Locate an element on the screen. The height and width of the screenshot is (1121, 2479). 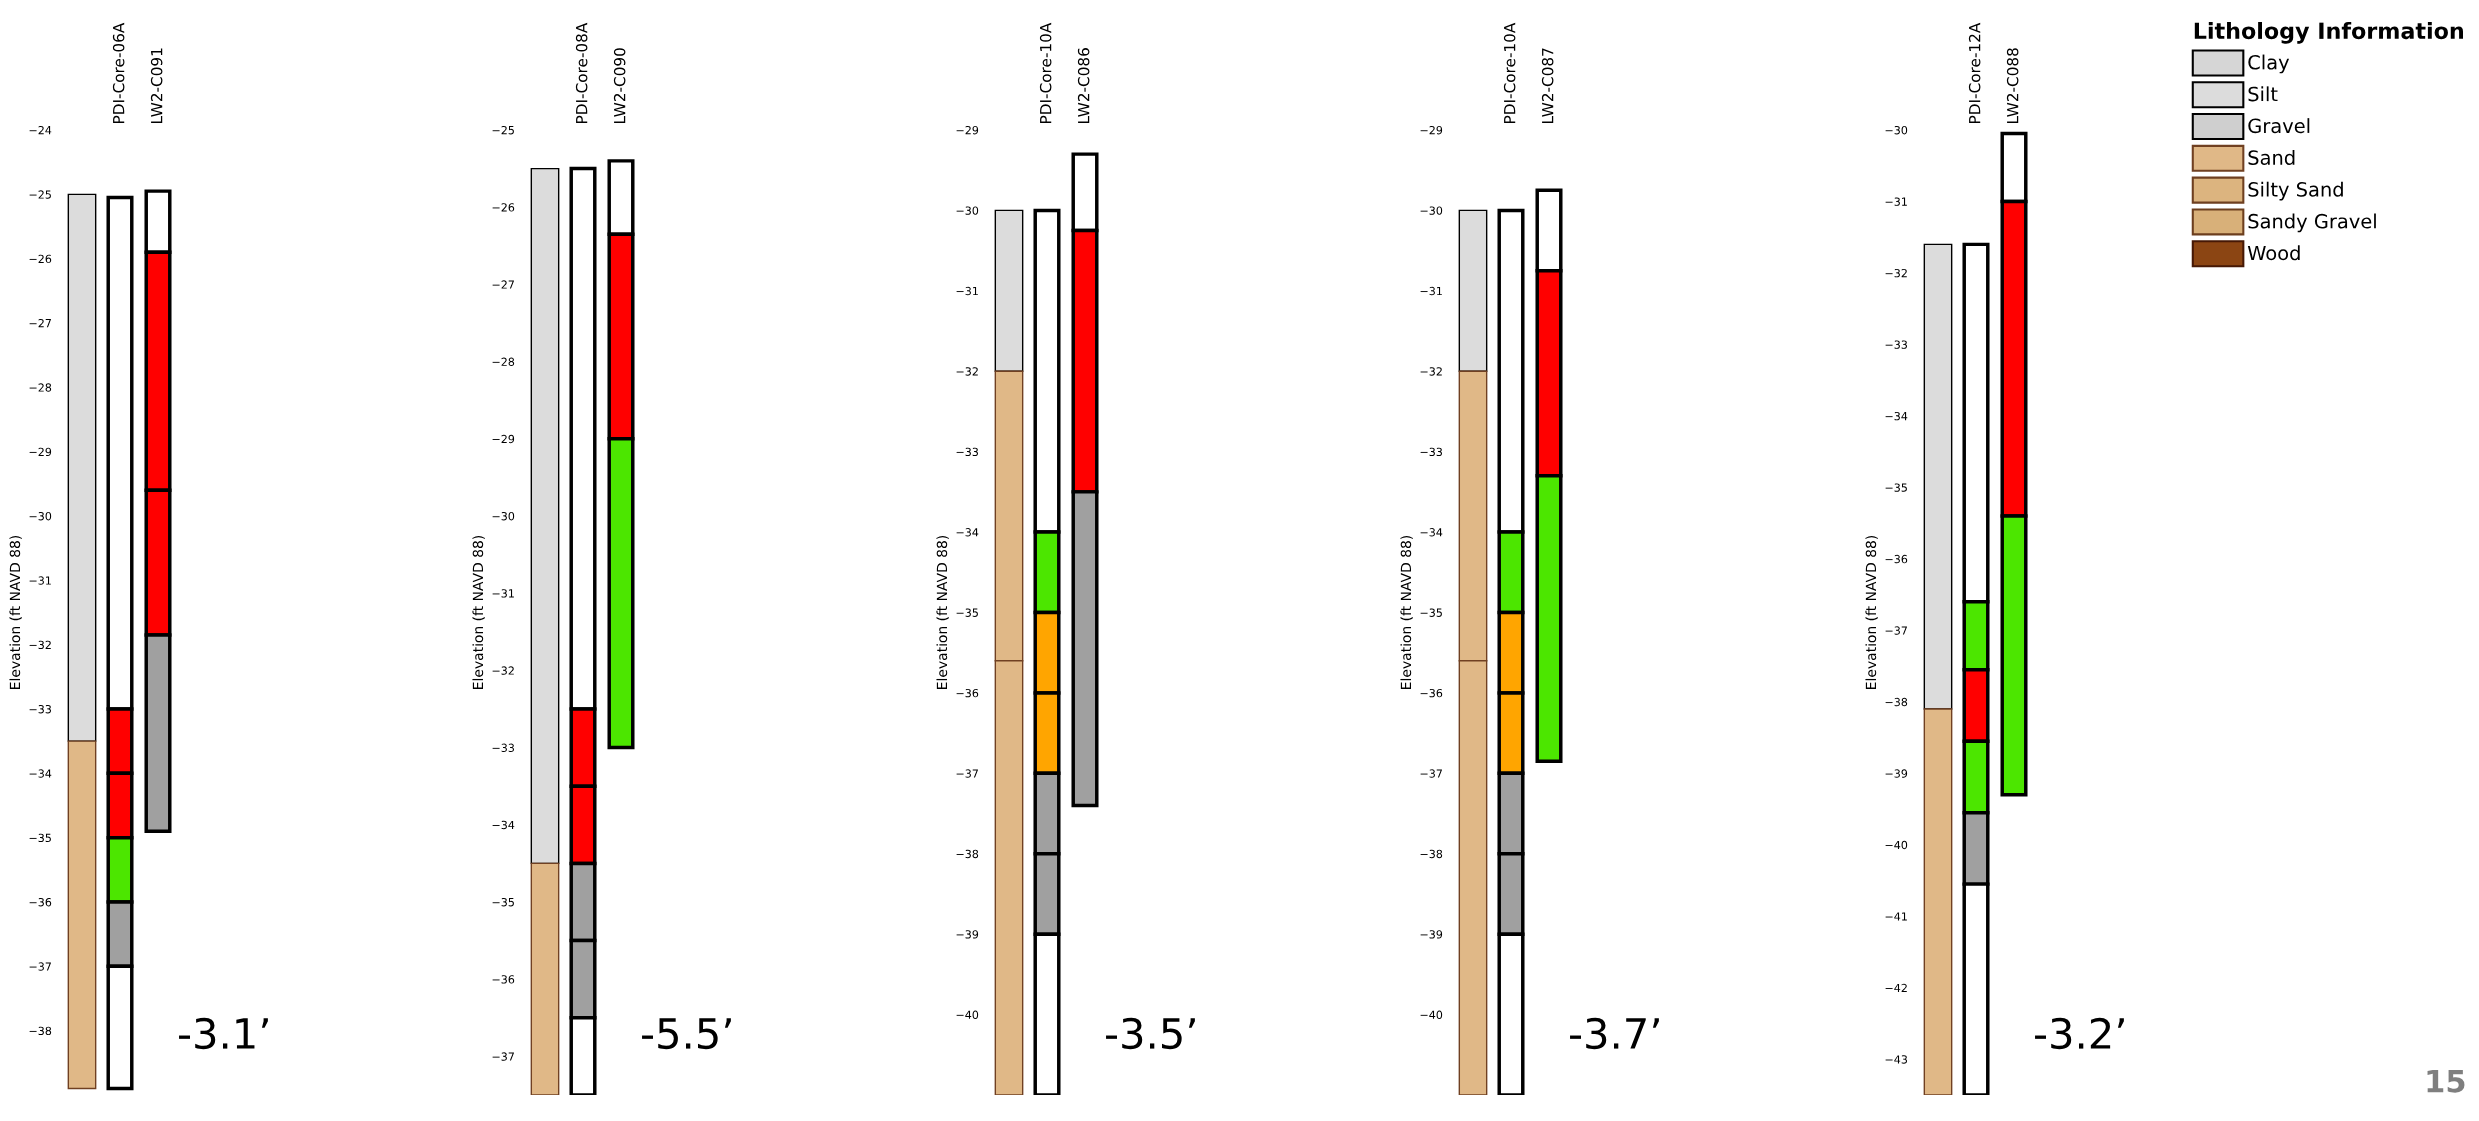
legend-label: Silty Sand is located at coordinates (2295, 191).